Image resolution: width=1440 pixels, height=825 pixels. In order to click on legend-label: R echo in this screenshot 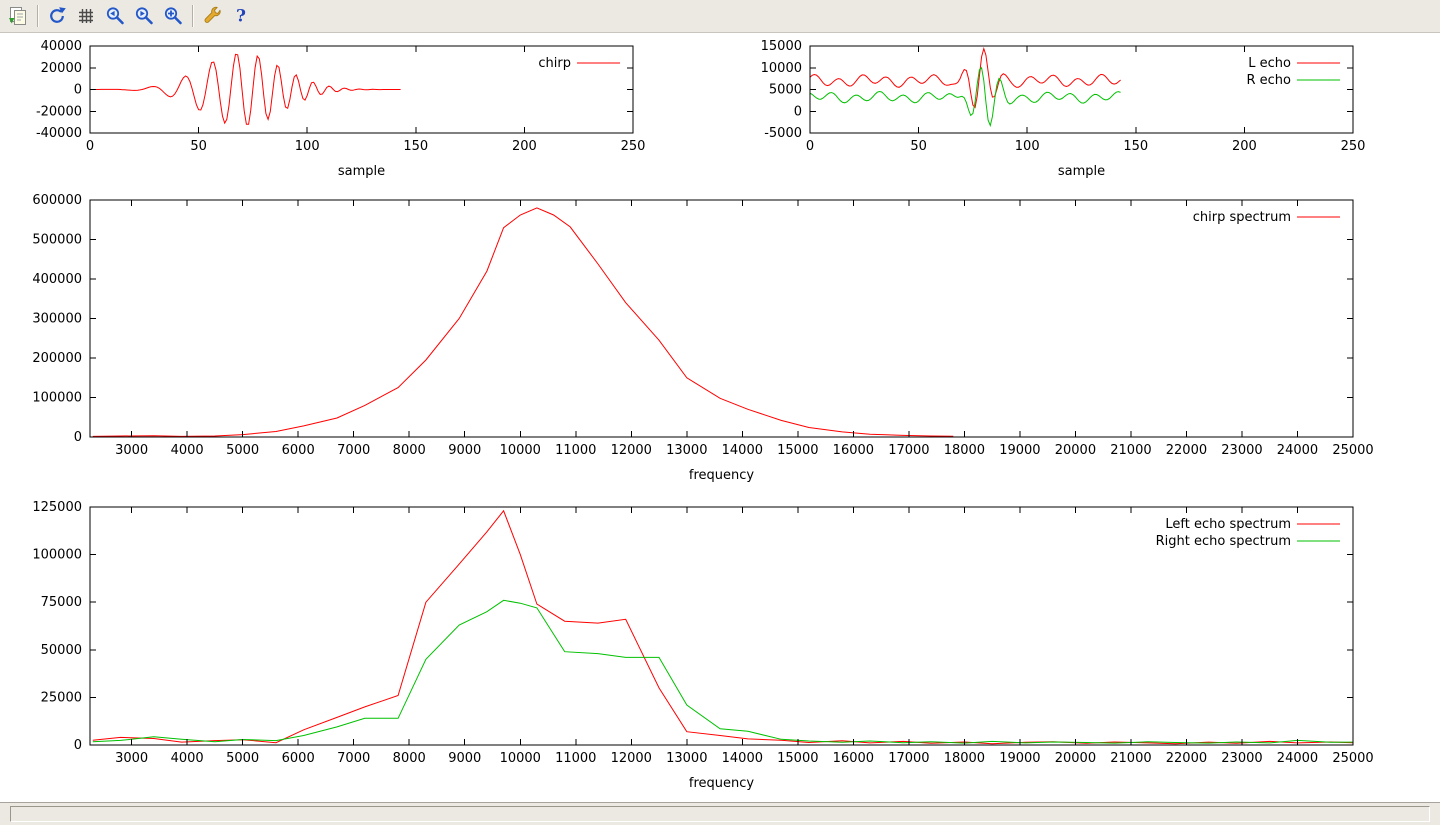, I will do `click(1268, 80)`.